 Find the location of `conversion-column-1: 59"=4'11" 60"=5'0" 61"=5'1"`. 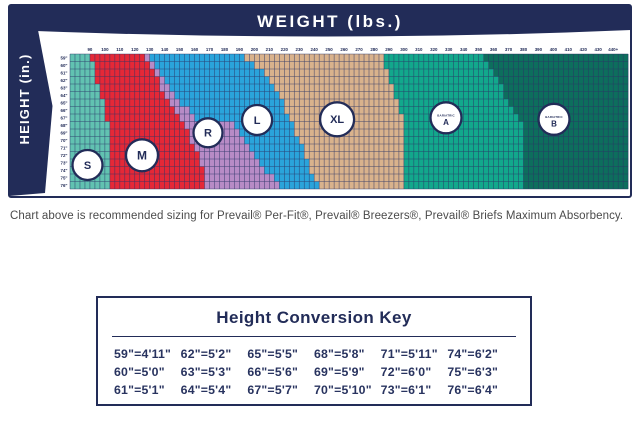

conversion-column-1: 59"=4'11" 60"=5'0" 61"=5'1" is located at coordinates (147, 372).